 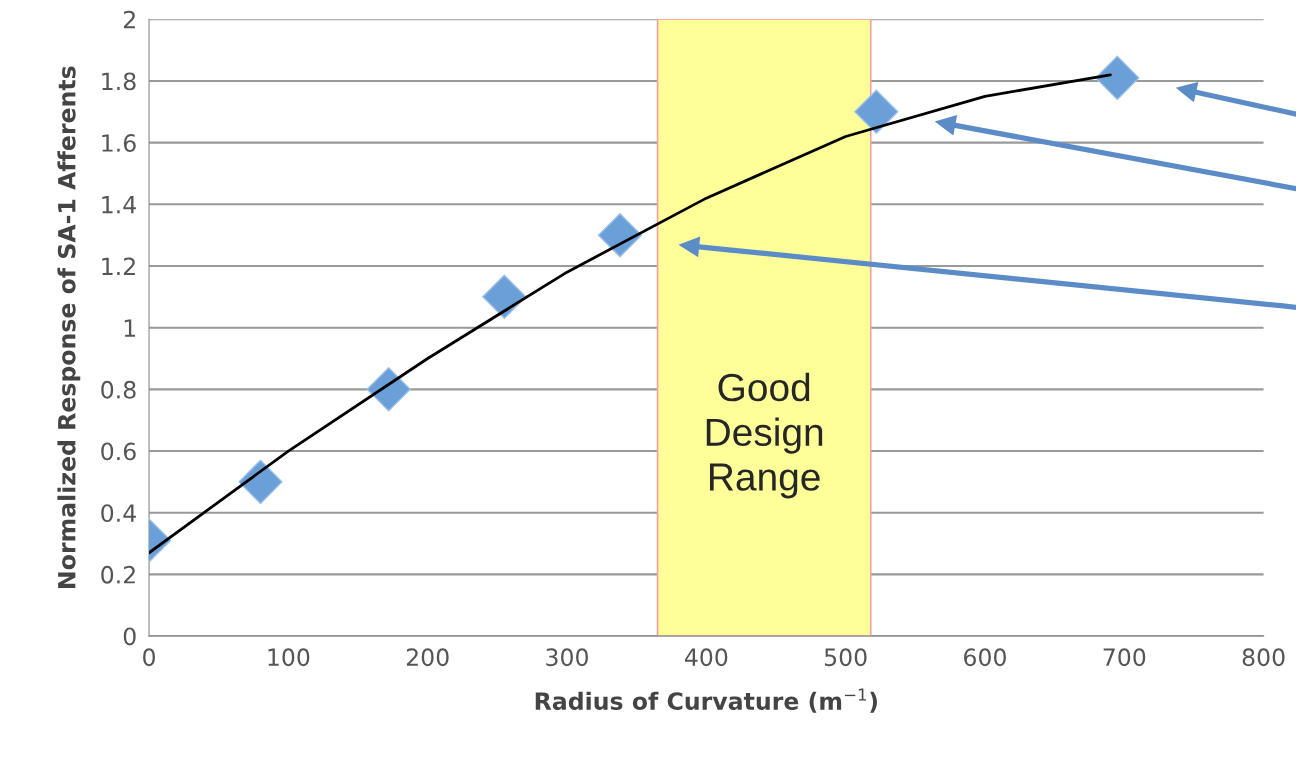 I want to click on x-tick-label: 500, so click(x=845, y=657).